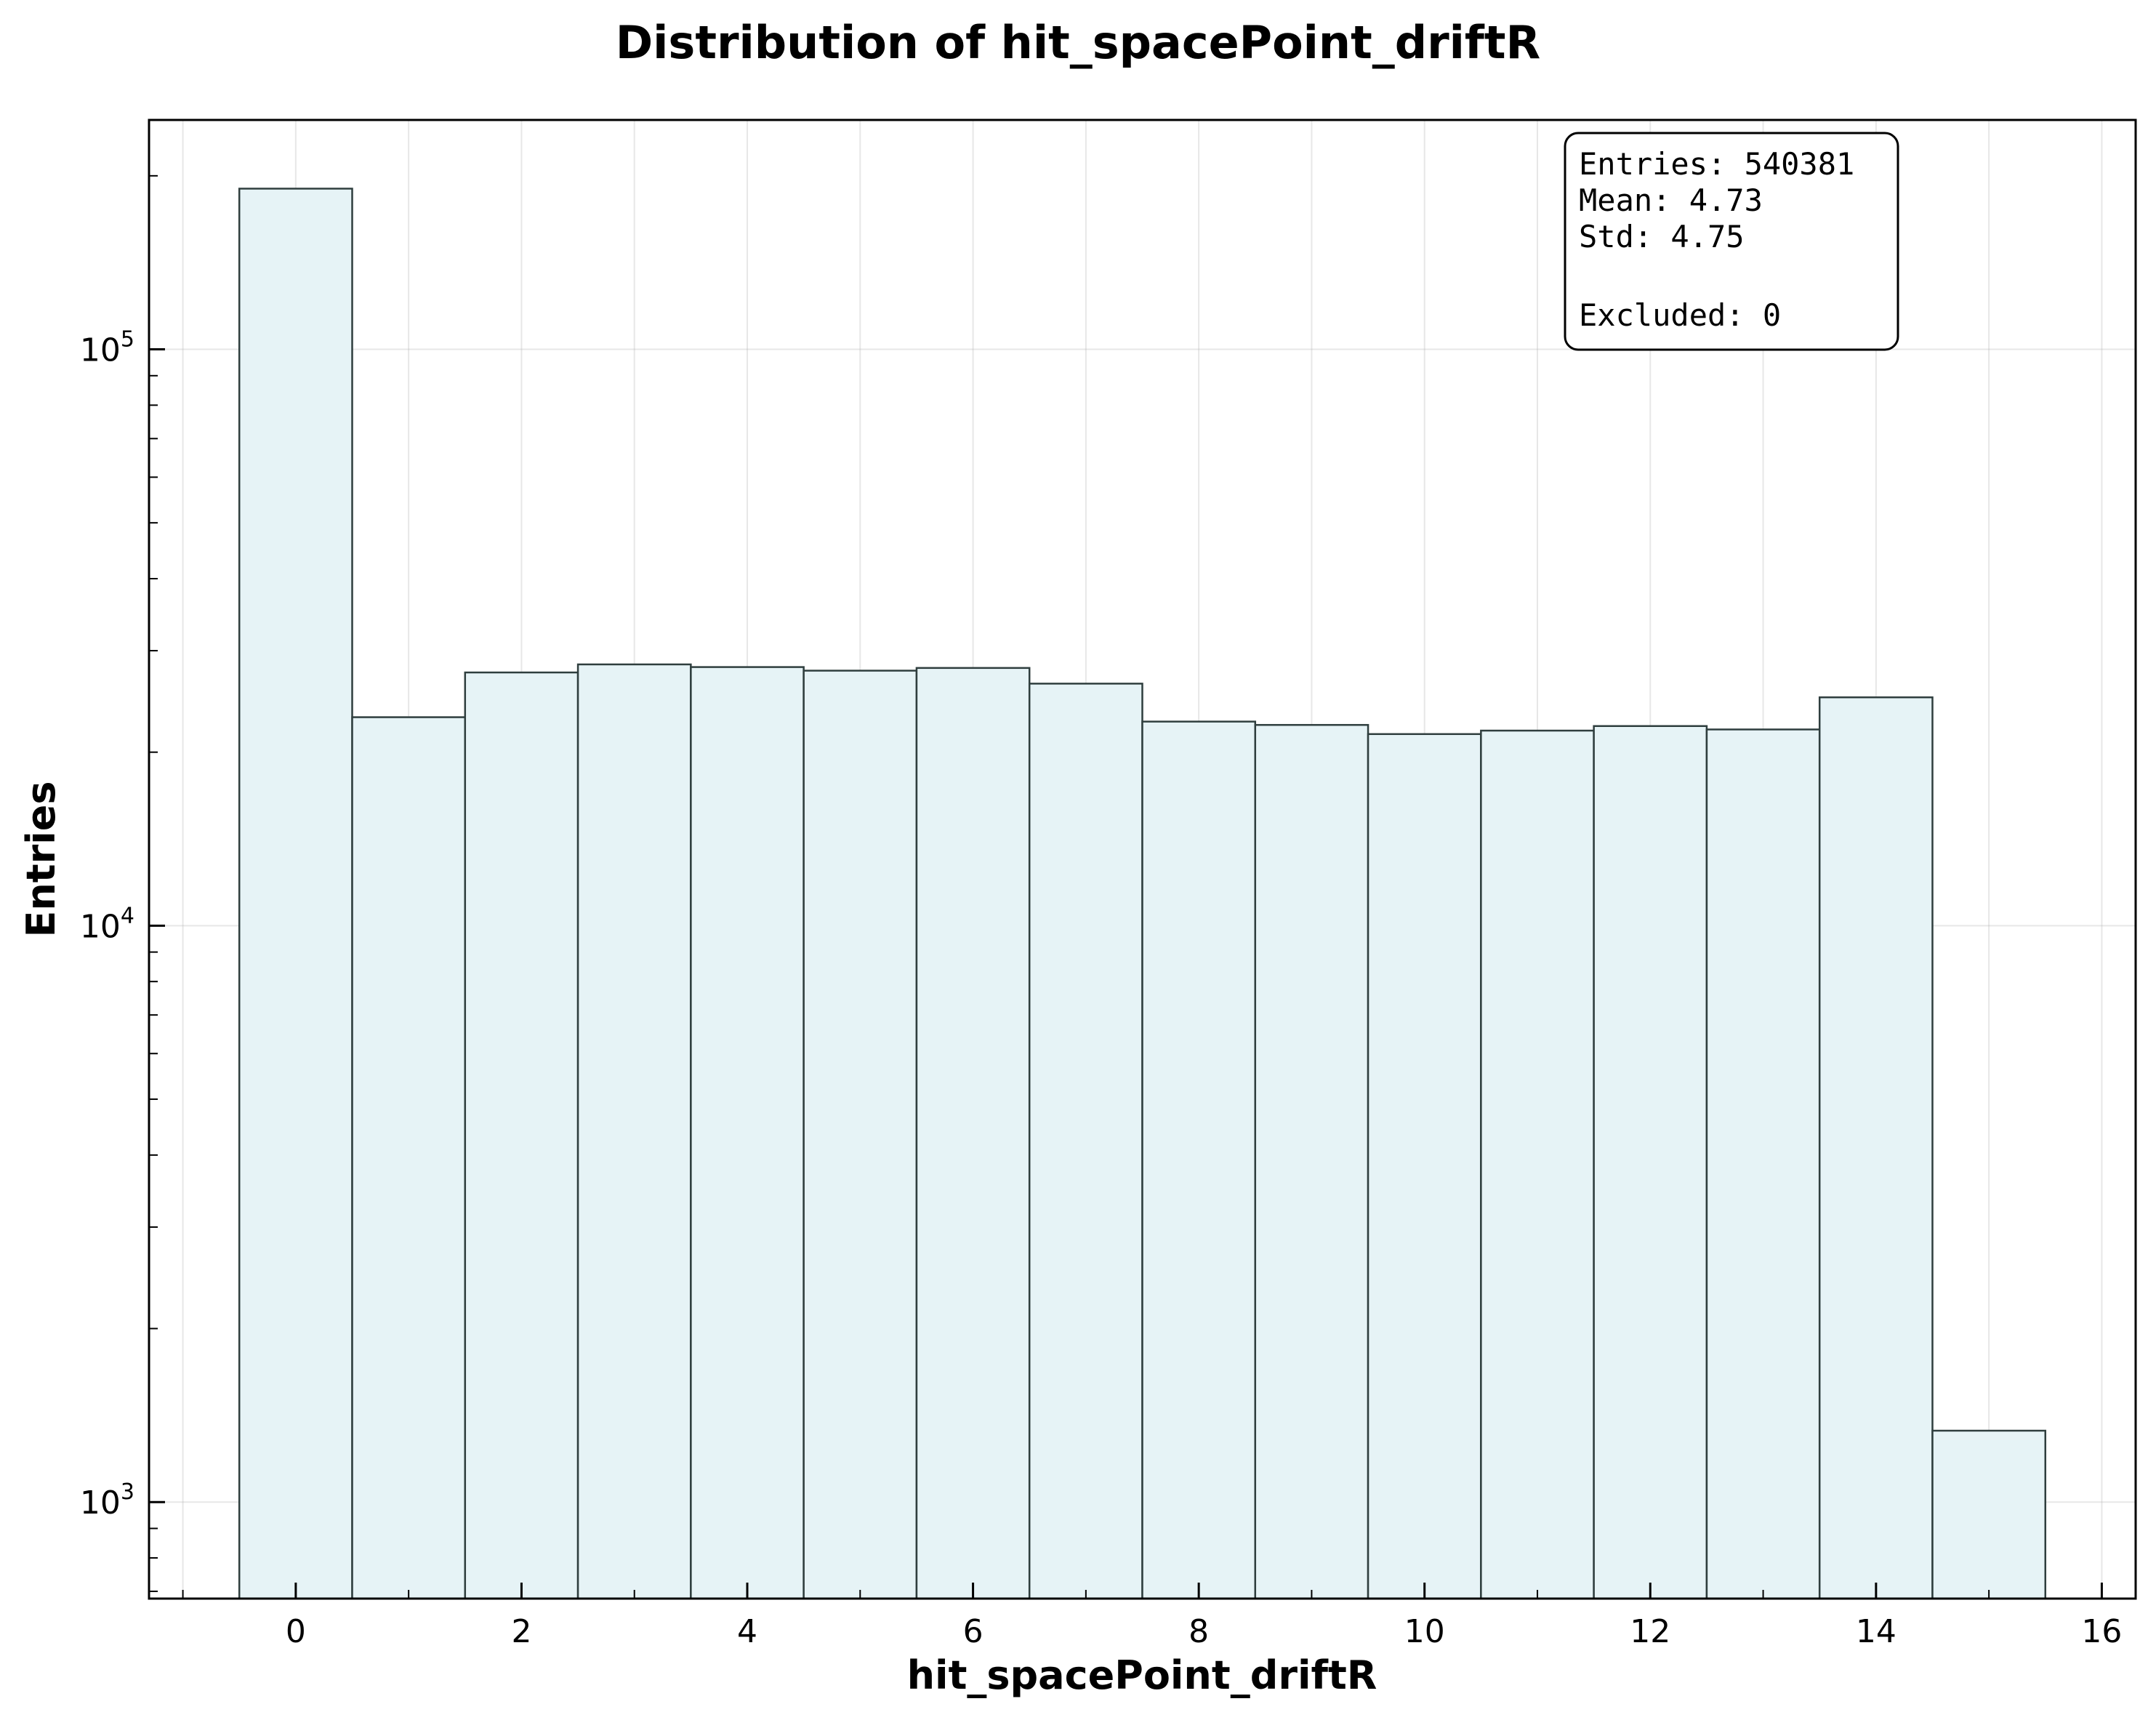  What do you see at coordinates (1424, 1631) in the screenshot?
I see `x-tick-label: 10` at bounding box center [1424, 1631].